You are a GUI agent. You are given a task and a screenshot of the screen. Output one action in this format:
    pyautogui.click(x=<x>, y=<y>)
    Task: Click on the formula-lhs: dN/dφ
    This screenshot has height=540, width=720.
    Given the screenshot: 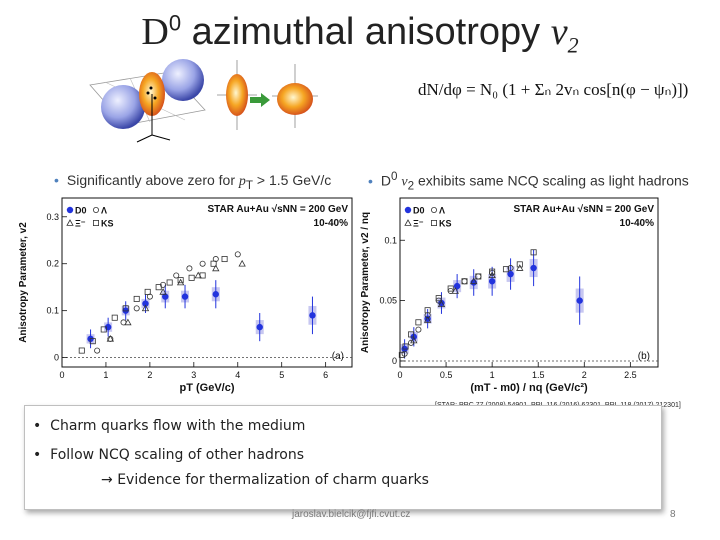 What is the action you would take?
    pyautogui.click(x=440, y=89)
    